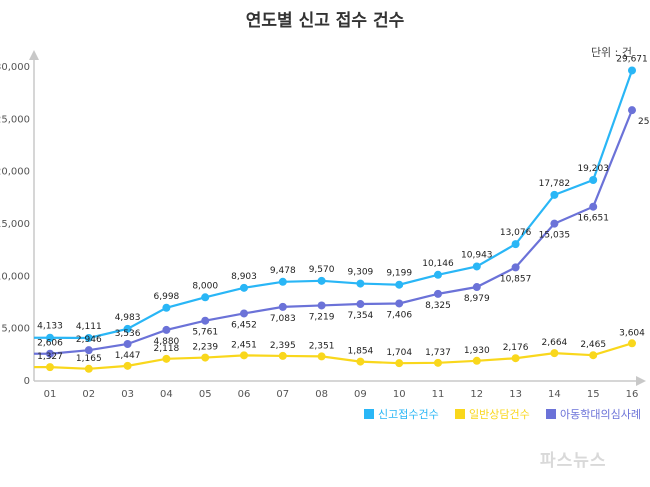 Image resolution: width=650 pixels, height=487 pixels. I want to click on data-label: 8,000, so click(205, 286).